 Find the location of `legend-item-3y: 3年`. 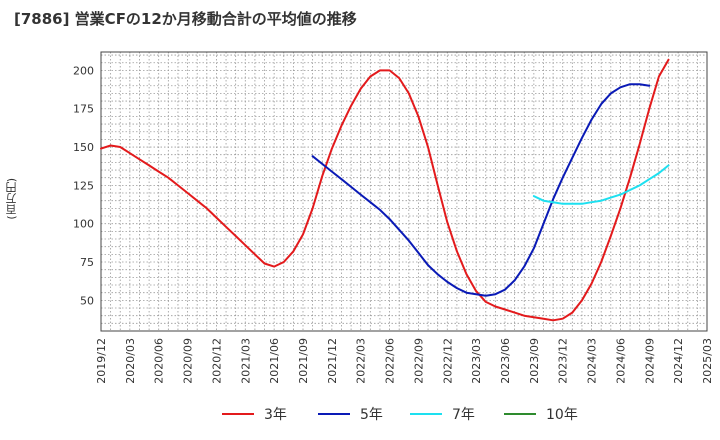

legend-item-3y: 3年 is located at coordinates (254, 414).